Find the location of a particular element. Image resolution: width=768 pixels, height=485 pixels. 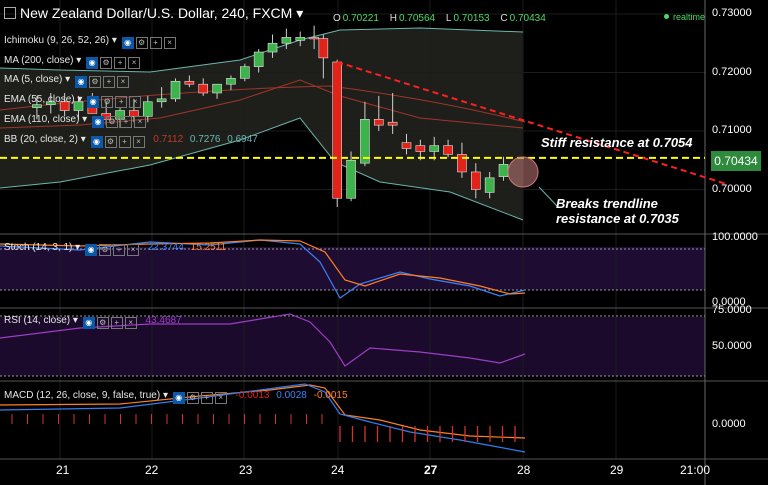

legend-ma5: MA (5, close) ▾ ◉ ⚙ + × is located at coordinates (66, 81).